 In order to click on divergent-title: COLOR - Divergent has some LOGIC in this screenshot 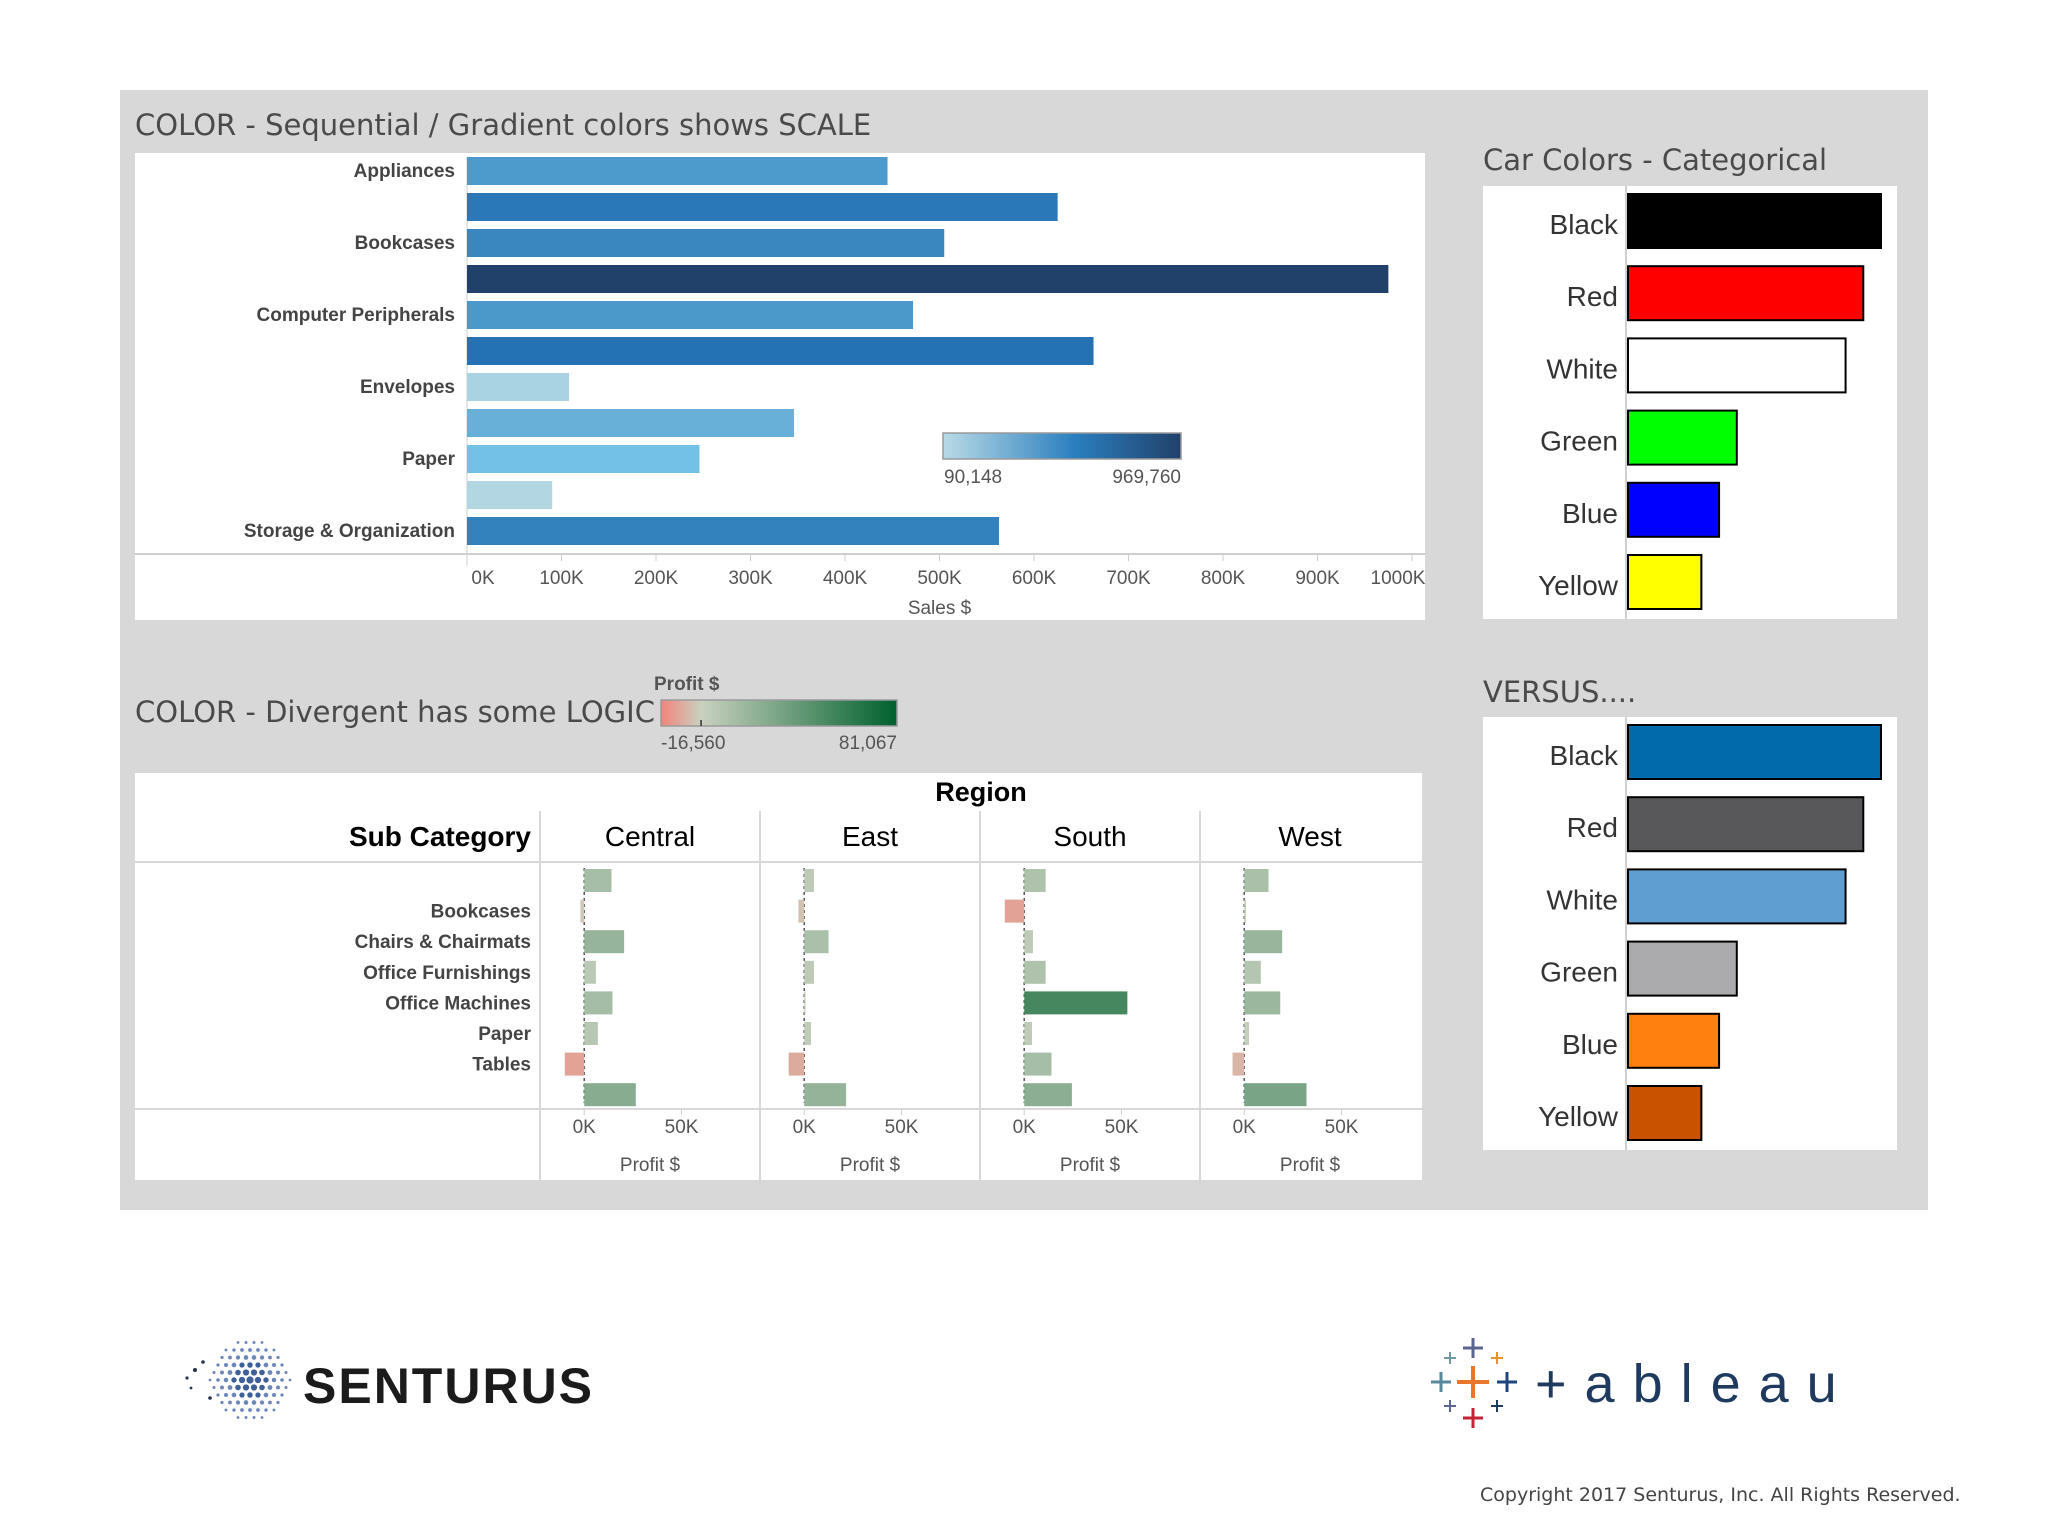, I will do `click(395, 712)`.